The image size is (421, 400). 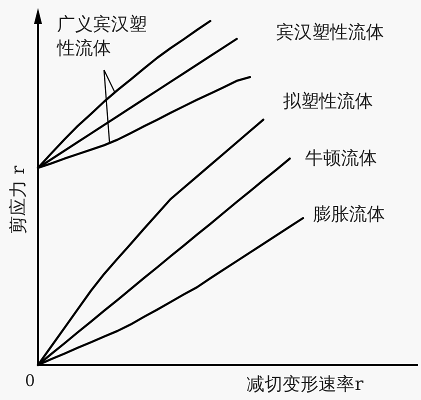 What do you see at coordinates (328, 101) in the screenshot?
I see `series-label: 拟塑性流体` at bounding box center [328, 101].